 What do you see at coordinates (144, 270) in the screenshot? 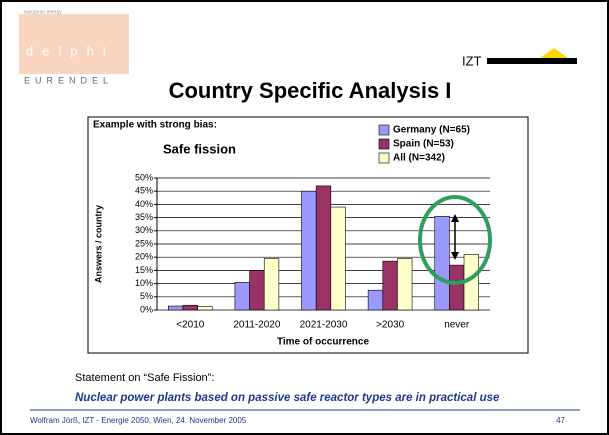
I see `y-tick-label: 15%` at bounding box center [144, 270].